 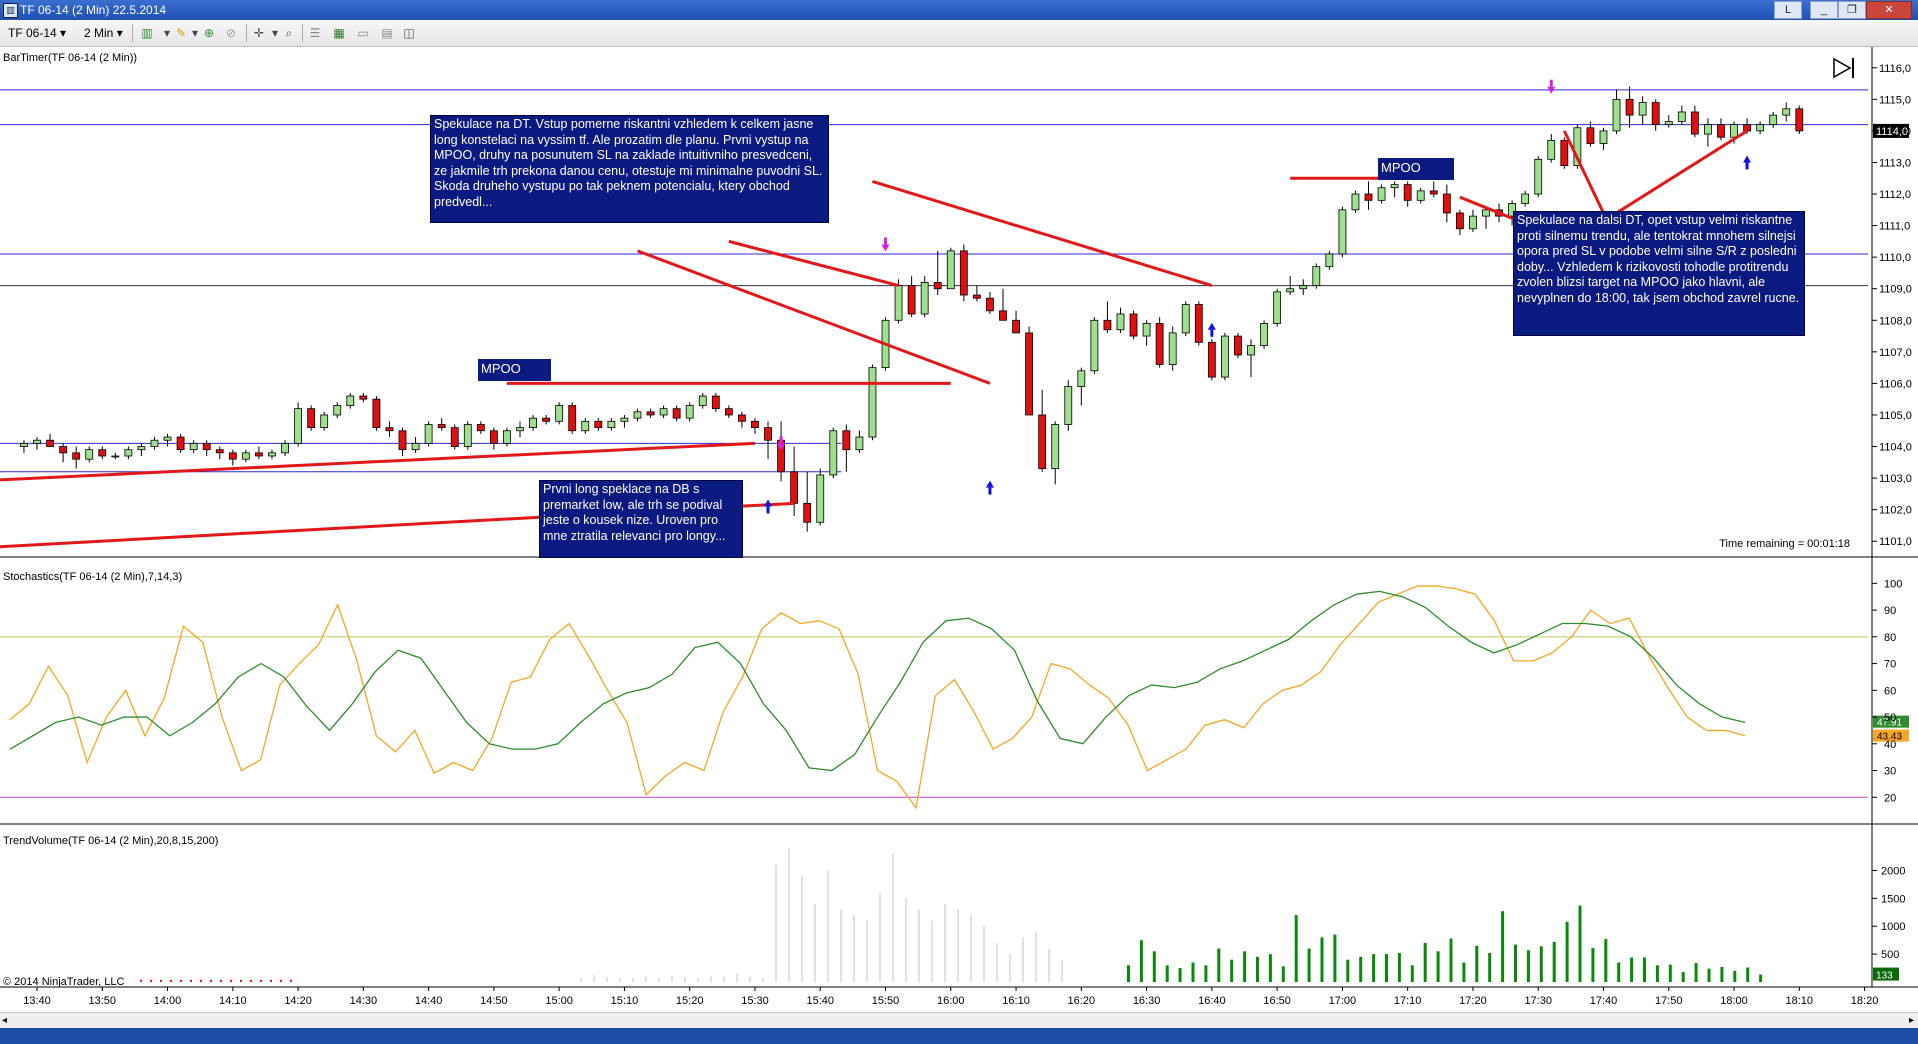 What do you see at coordinates (1895, 511) in the screenshot?
I see `price-tick-label: 1102,0` at bounding box center [1895, 511].